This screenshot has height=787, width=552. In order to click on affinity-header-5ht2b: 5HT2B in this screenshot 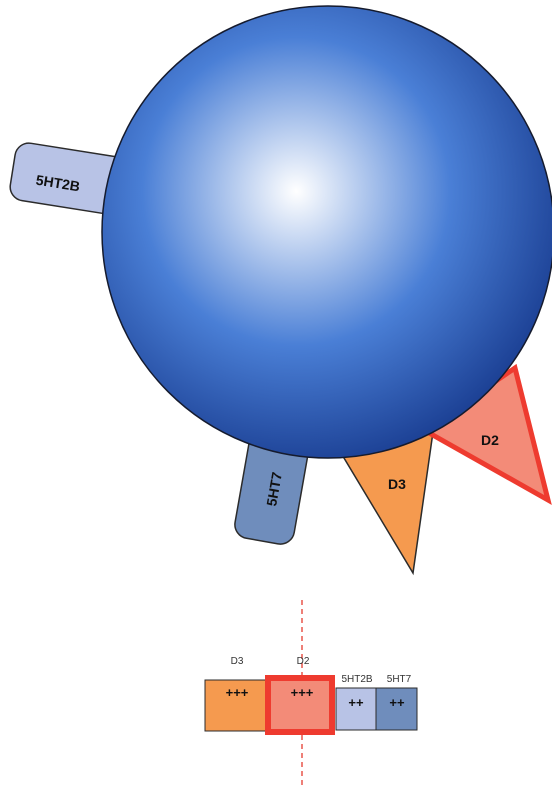, I will do `click(356, 679)`.